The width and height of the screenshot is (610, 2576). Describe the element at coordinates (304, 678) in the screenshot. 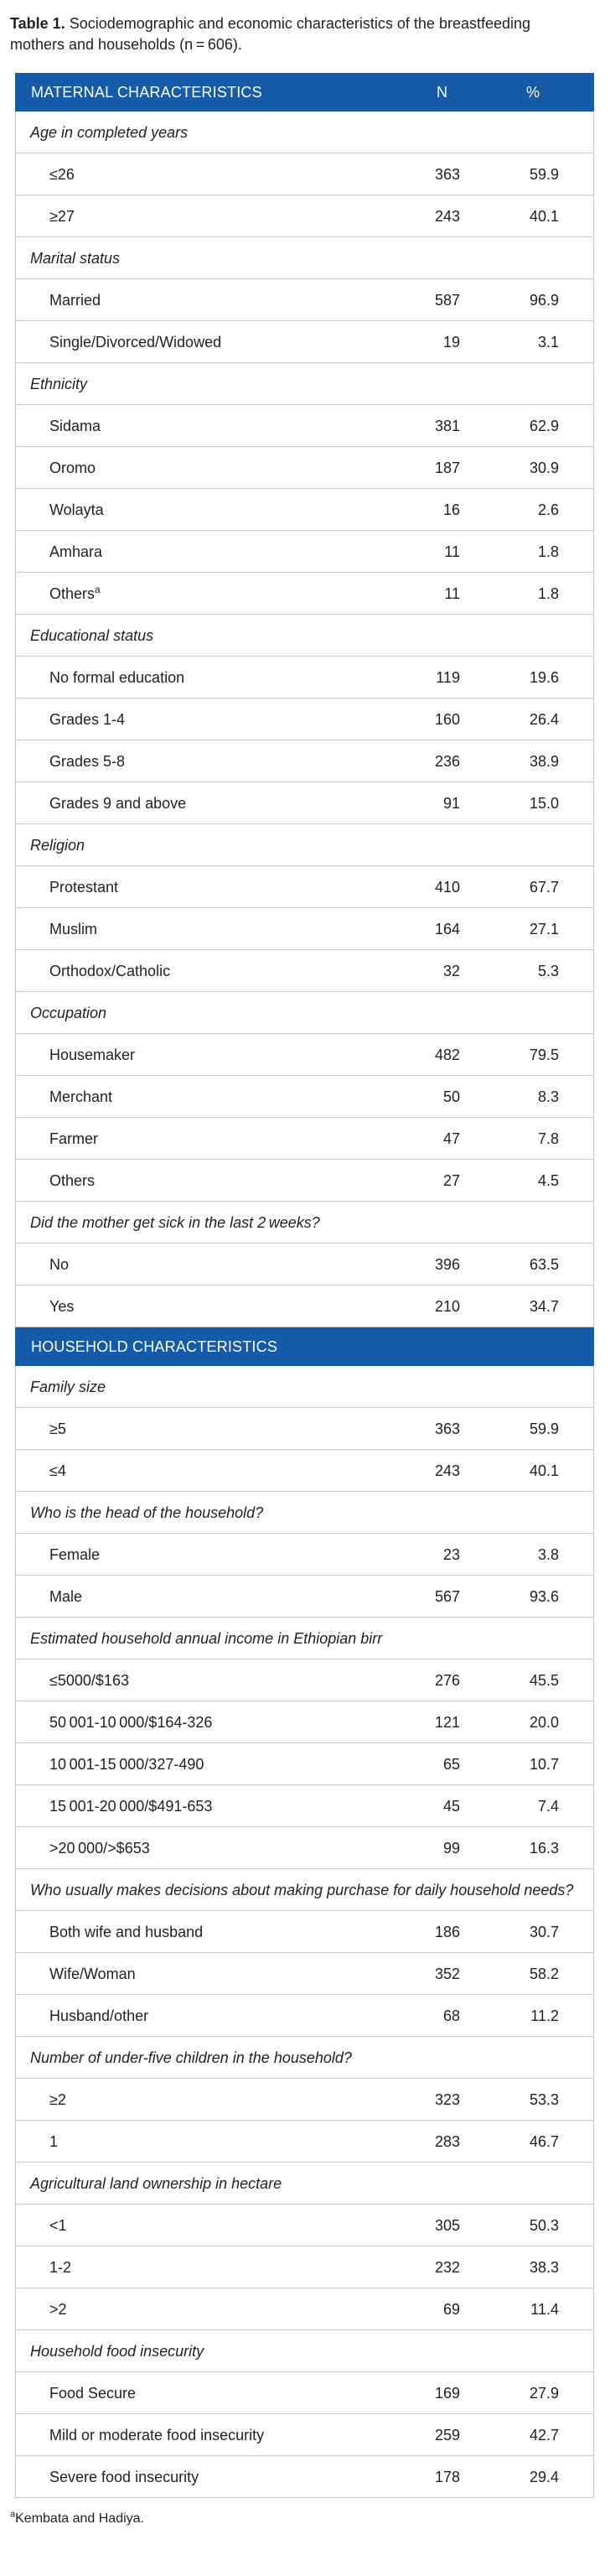

I see `table-row: No formal education 119 19.6` at that location.